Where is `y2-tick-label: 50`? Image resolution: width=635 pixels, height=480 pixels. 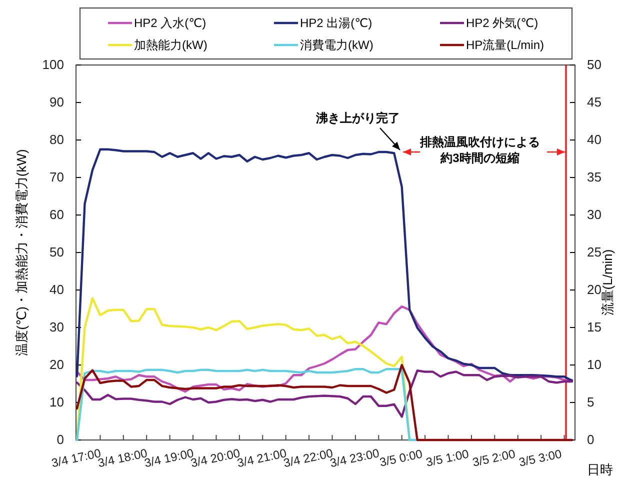
y2-tick-label: 50 is located at coordinates (594, 64).